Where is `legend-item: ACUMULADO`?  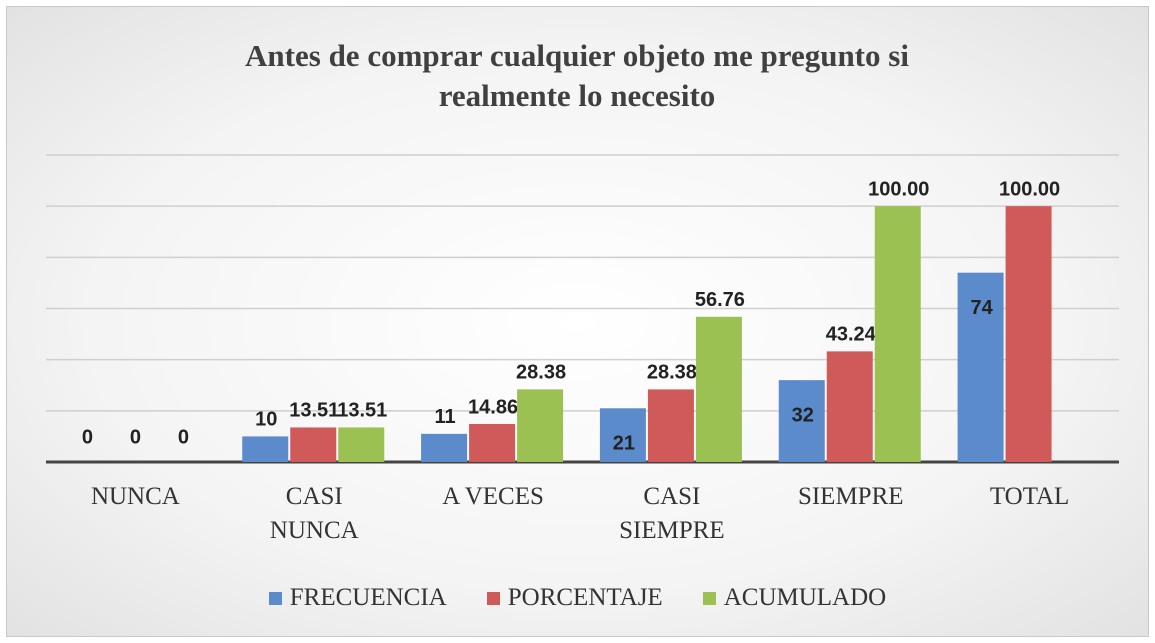
legend-item: ACUMULADO is located at coordinates (794, 598).